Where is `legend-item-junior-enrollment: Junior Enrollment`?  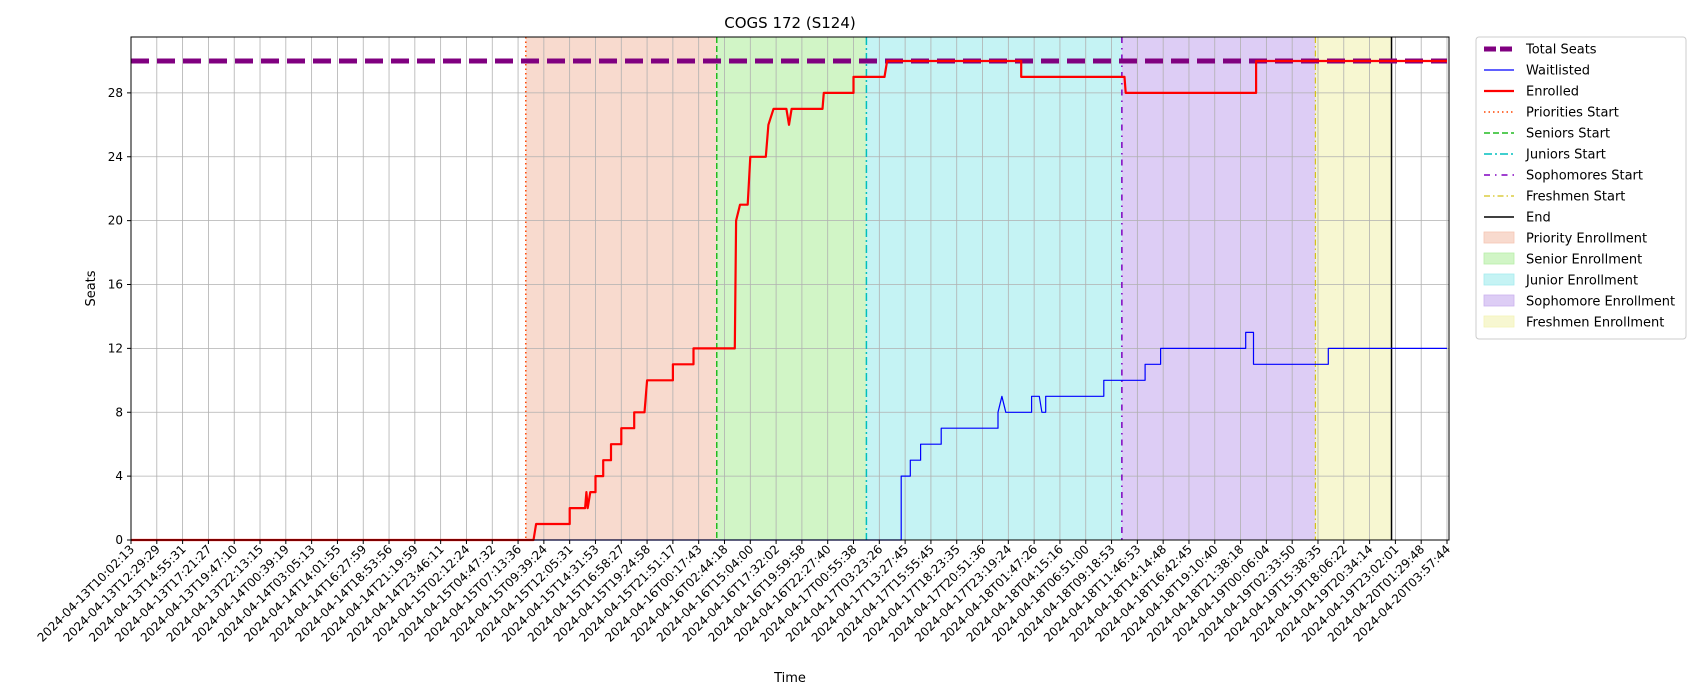 legend-item-junior-enrollment: Junior Enrollment is located at coordinates (1560, 281).